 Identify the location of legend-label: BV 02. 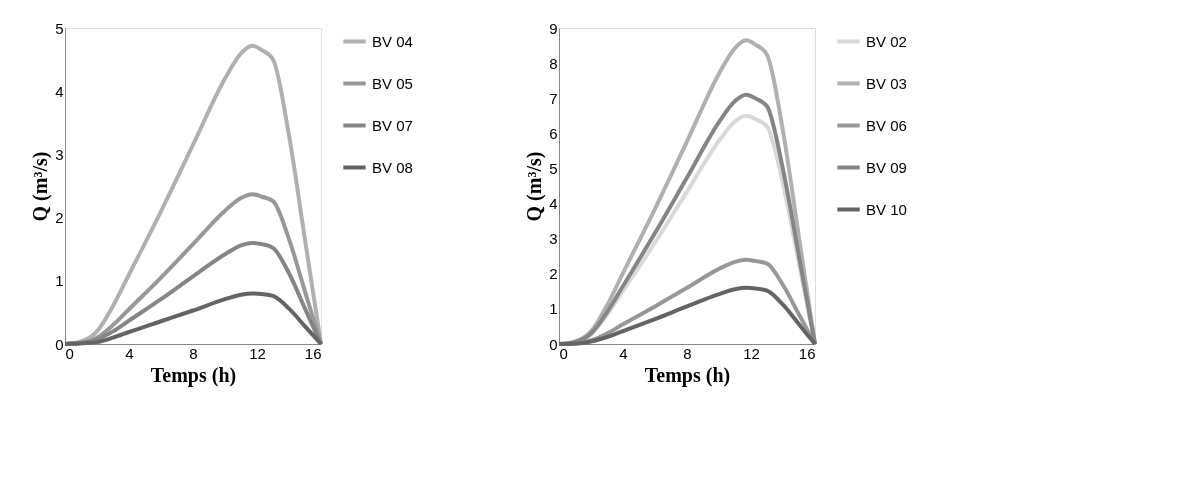
(886, 41).